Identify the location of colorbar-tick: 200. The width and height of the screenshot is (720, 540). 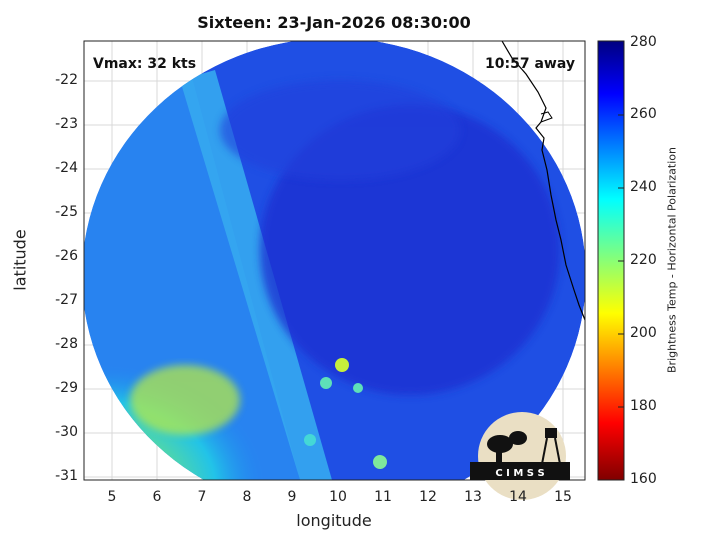
(643, 333).